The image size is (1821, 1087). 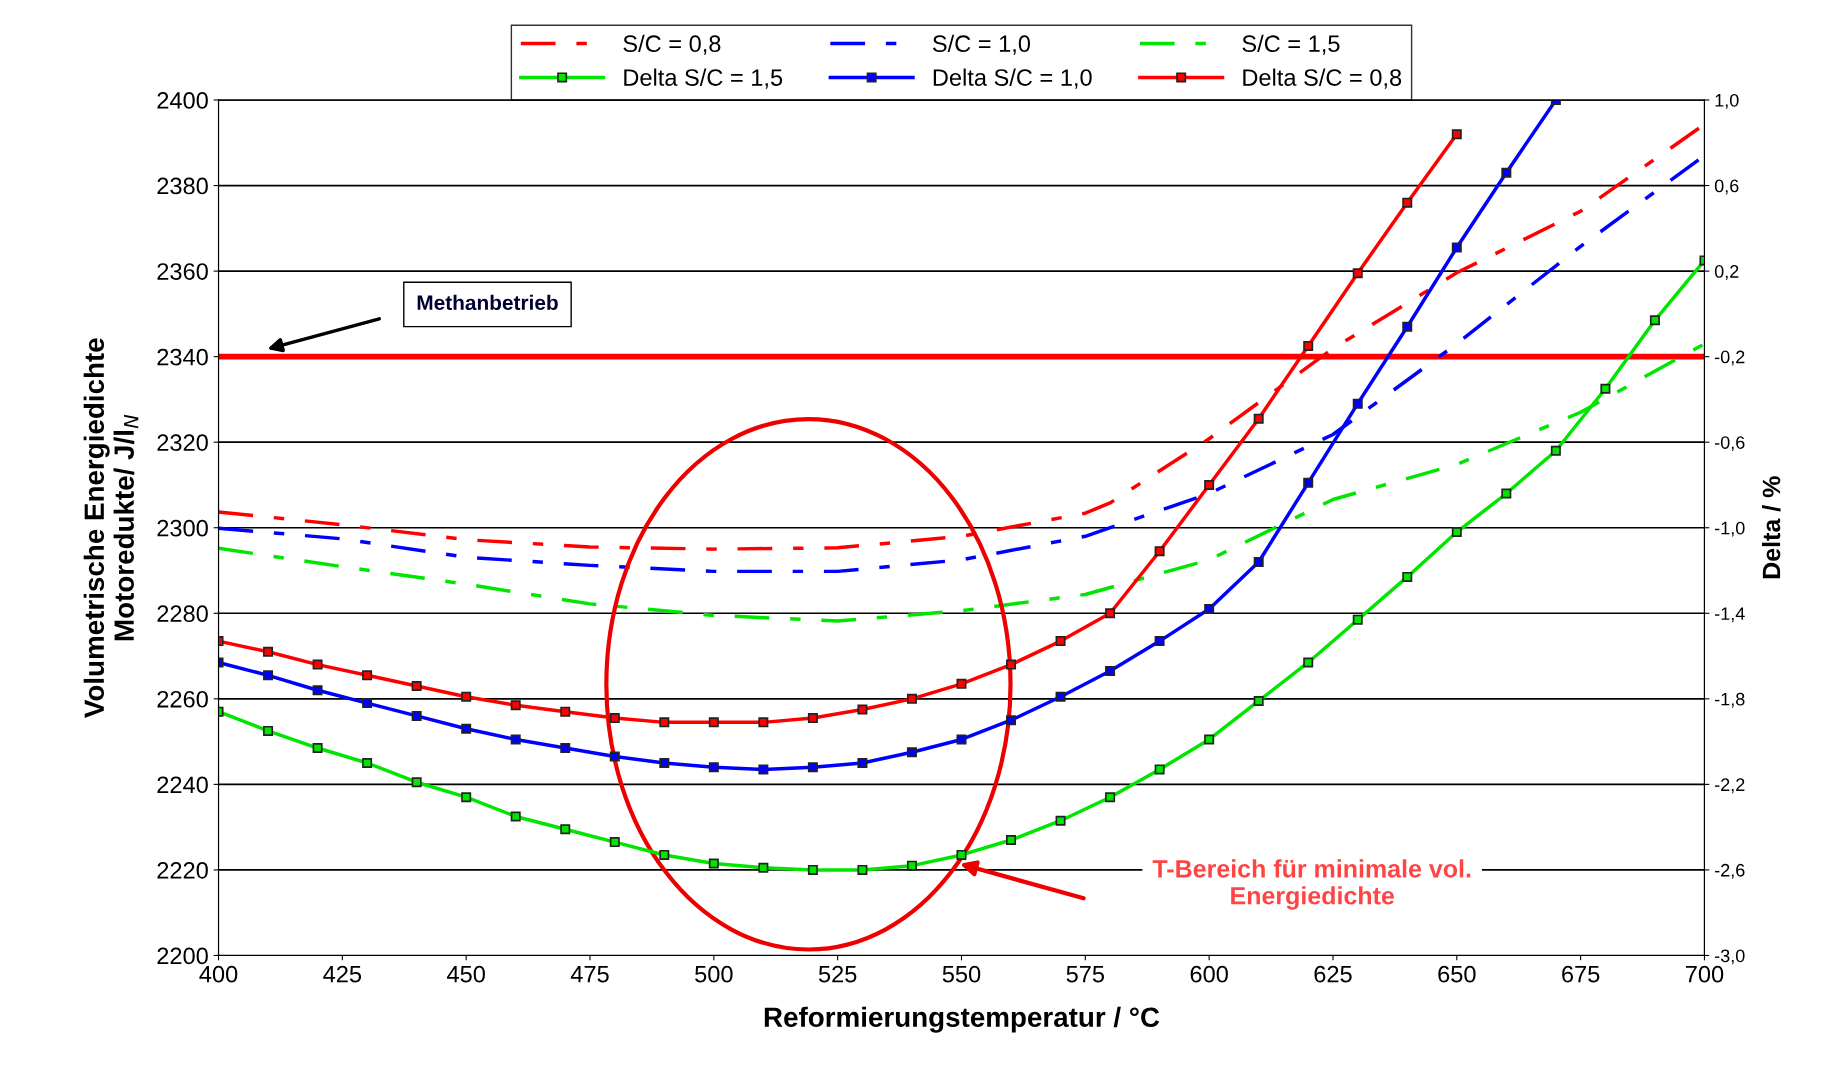 I want to click on x-tick-label: 525, so click(x=837, y=974).